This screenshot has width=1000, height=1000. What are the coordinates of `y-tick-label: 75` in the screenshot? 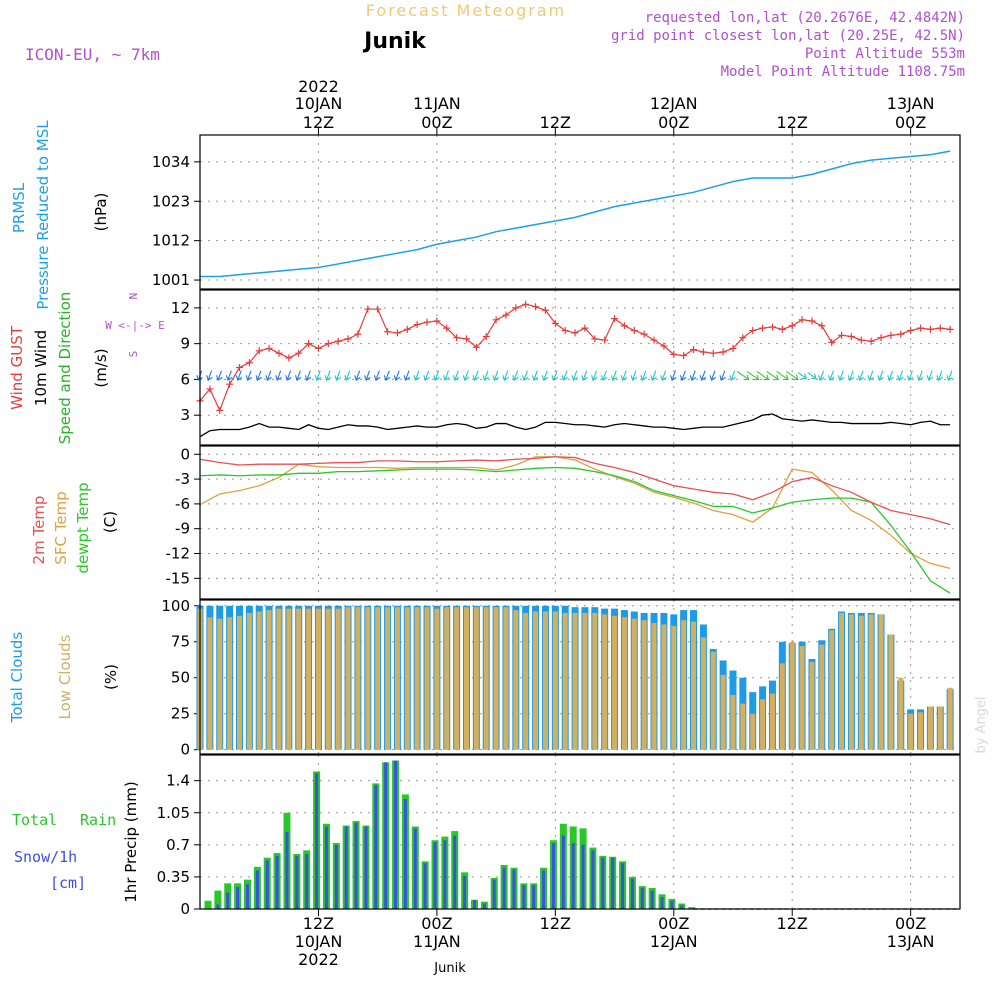 It's located at (180, 642).